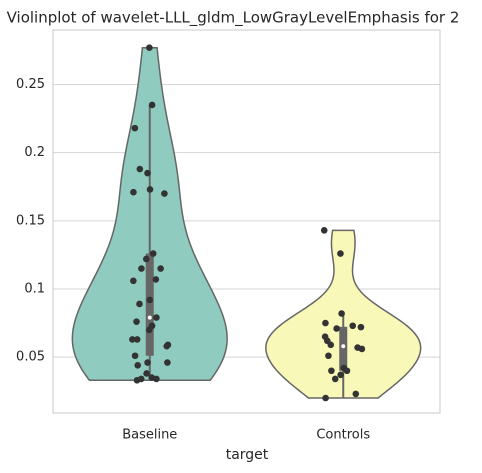  I want to click on y-tick-label: 0.1, so click(34, 288).